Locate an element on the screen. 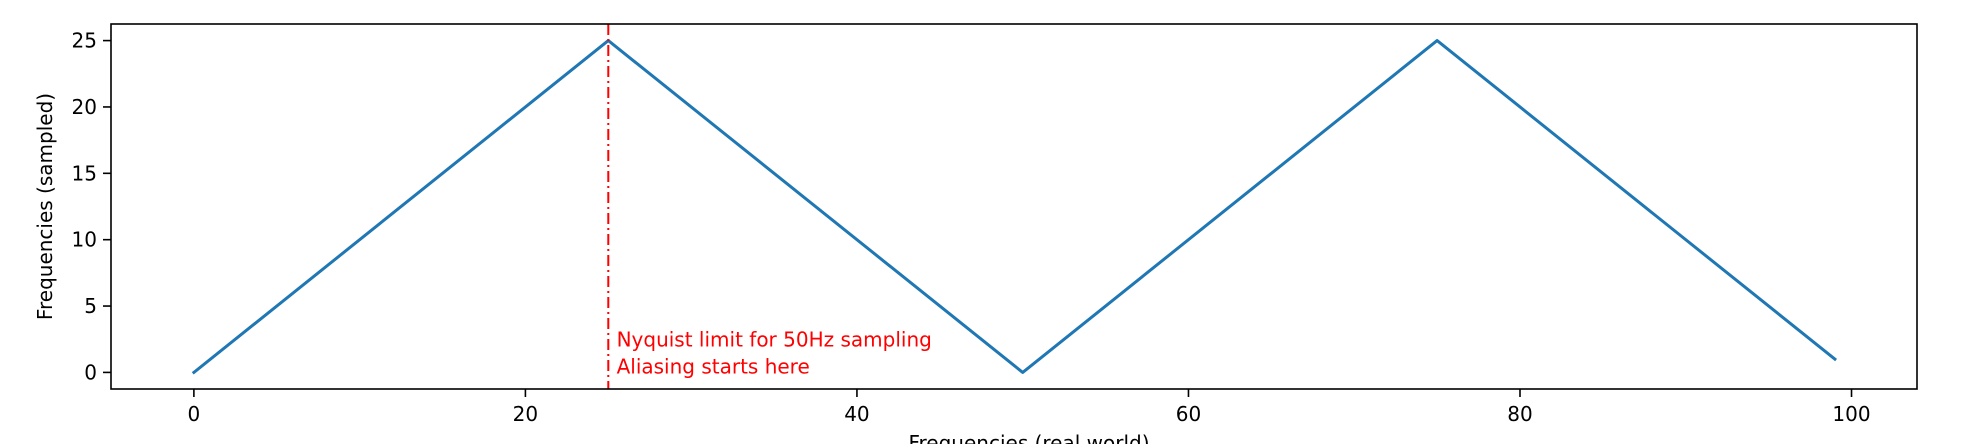 The height and width of the screenshot is (444, 1970). y-tick-label: 10 is located at coordinates (84, 240).